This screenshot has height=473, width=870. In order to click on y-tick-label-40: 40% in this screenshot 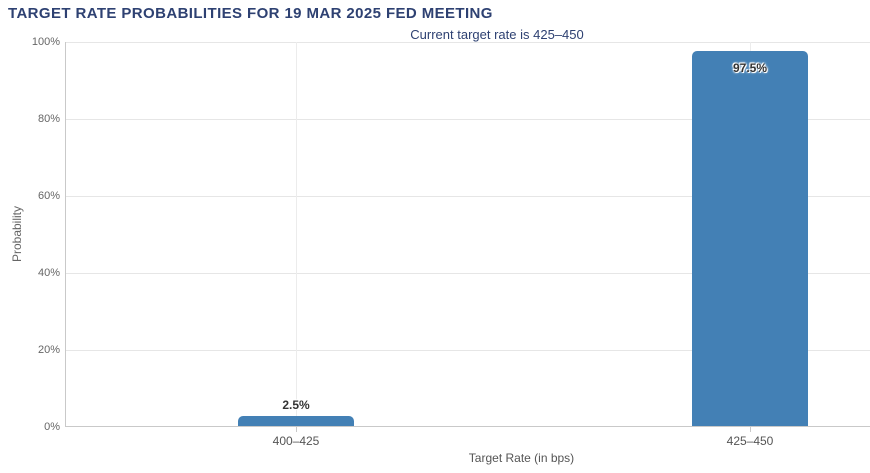, I will do `click(48, 273)`.